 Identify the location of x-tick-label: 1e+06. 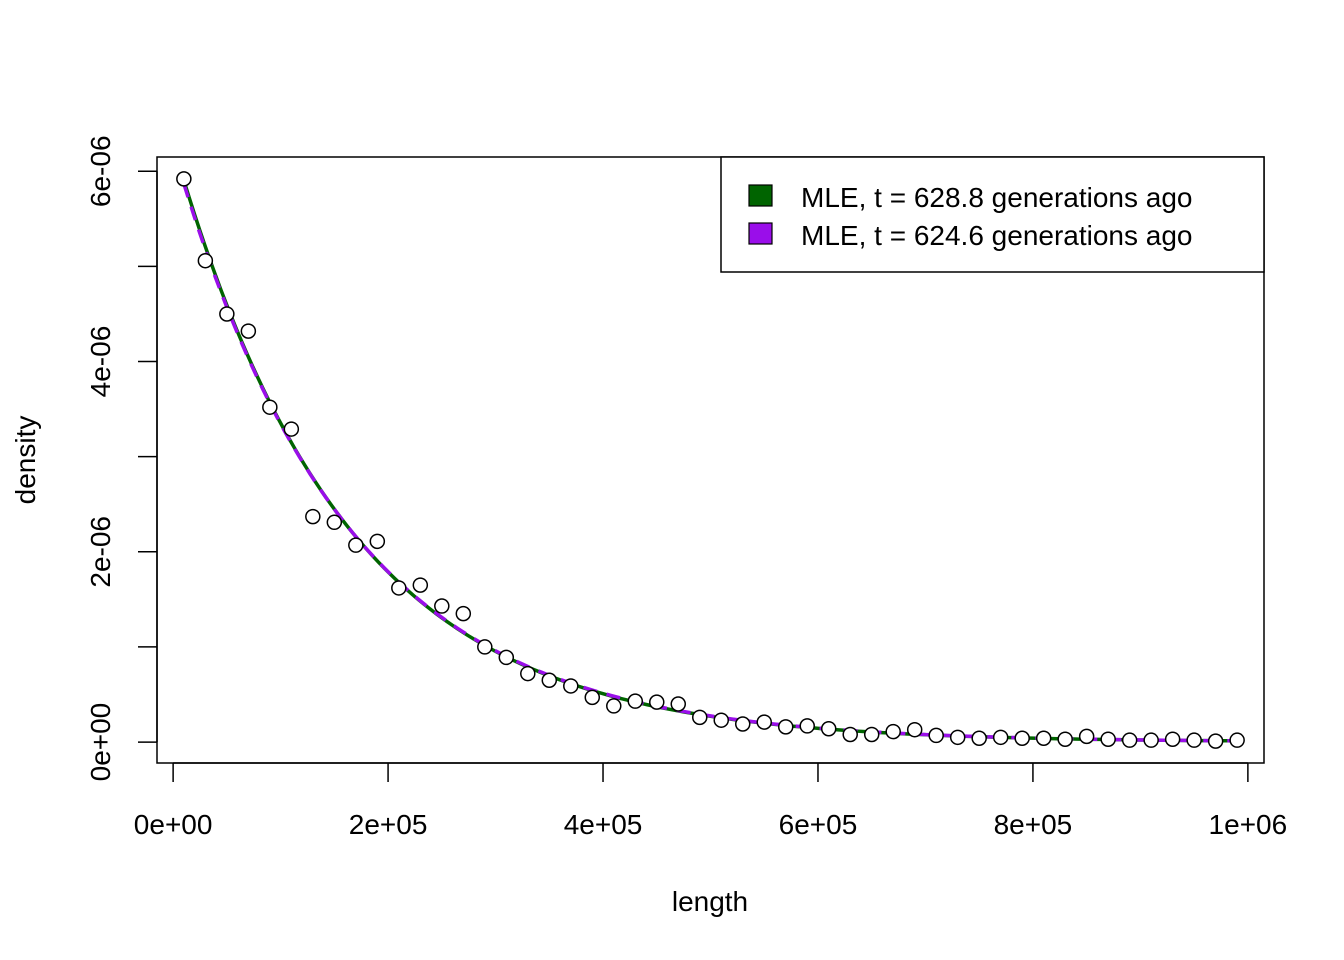
(1248, 824).